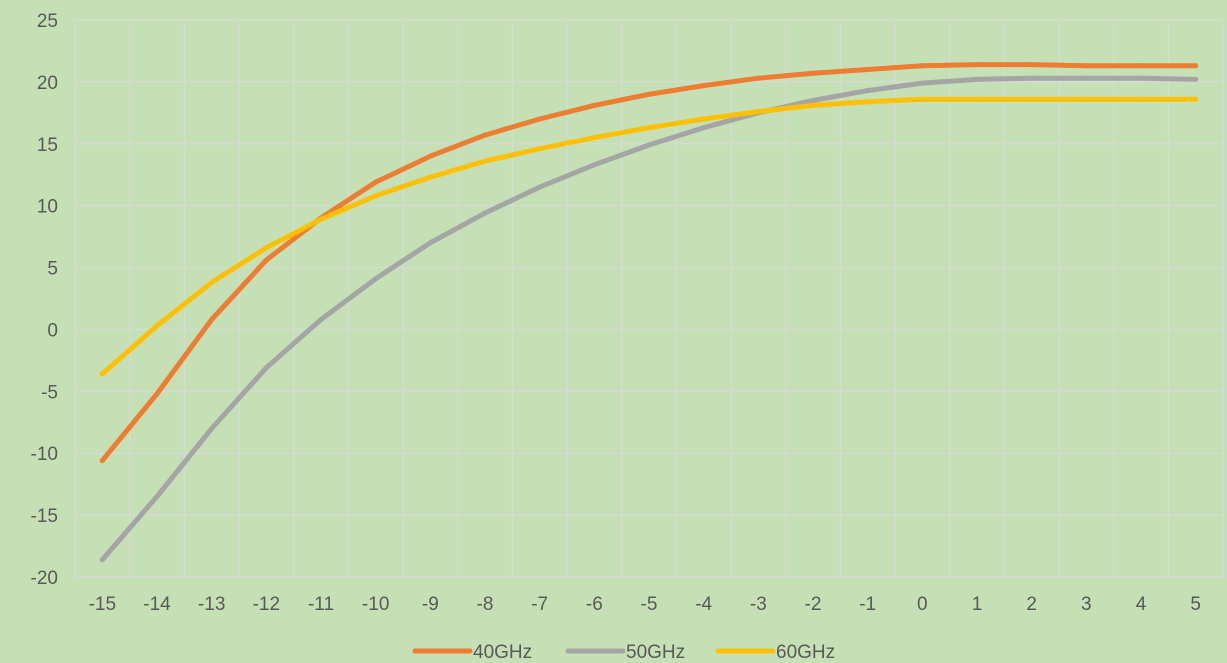 This screenshot has height=663, width=1227. What do you see at coordinates (502, 652) in the screenshot?
I see `legend-label: 40GHz` at bounding box center [502, 652].